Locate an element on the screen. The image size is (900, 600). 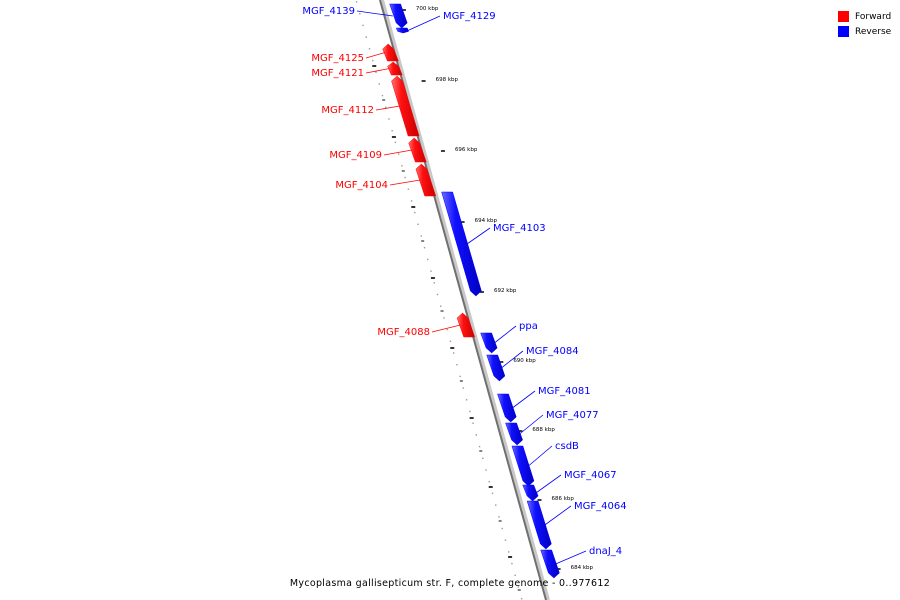
gene-label-mgf-4109: MGF_4109 is located at coordinates (371, 155).